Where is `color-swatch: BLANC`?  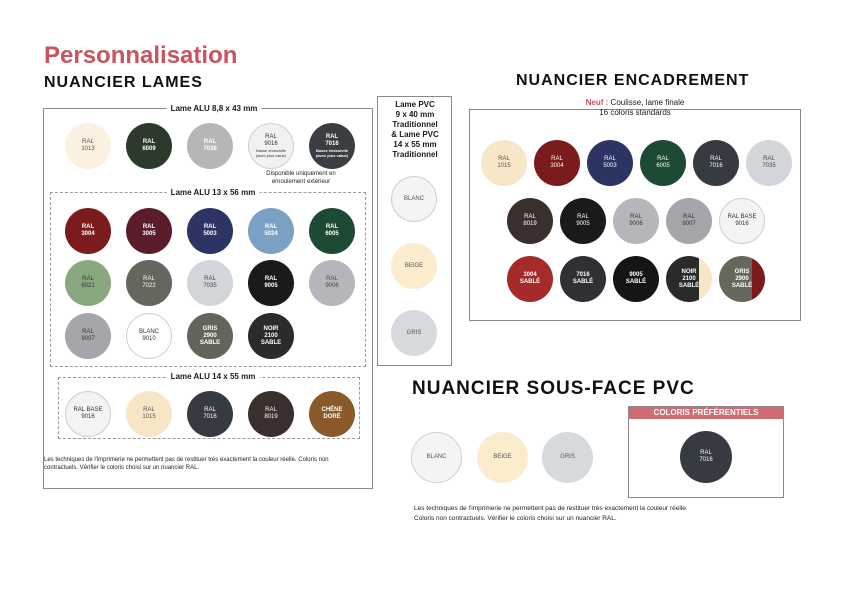 color-swatch: BLANC is located at coordinates (414, 199).